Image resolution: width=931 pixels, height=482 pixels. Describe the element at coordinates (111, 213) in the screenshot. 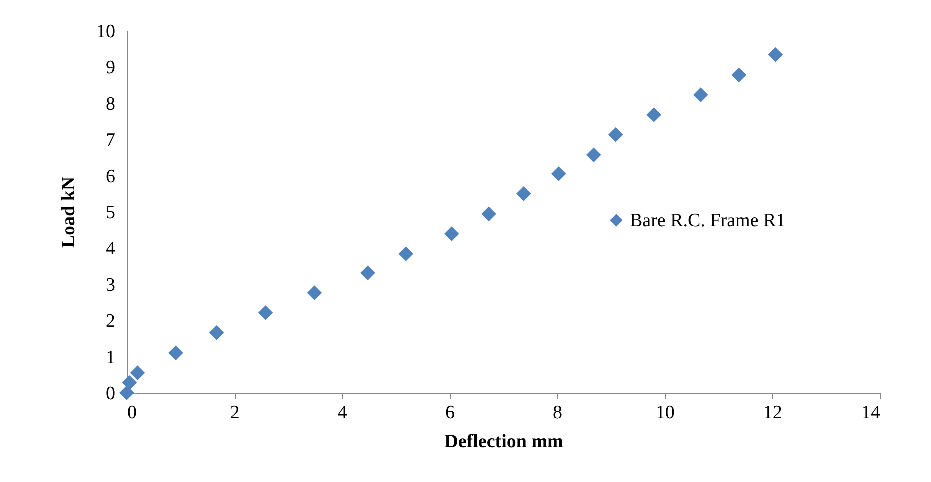

I see `y-tick-label: 5` at that location.